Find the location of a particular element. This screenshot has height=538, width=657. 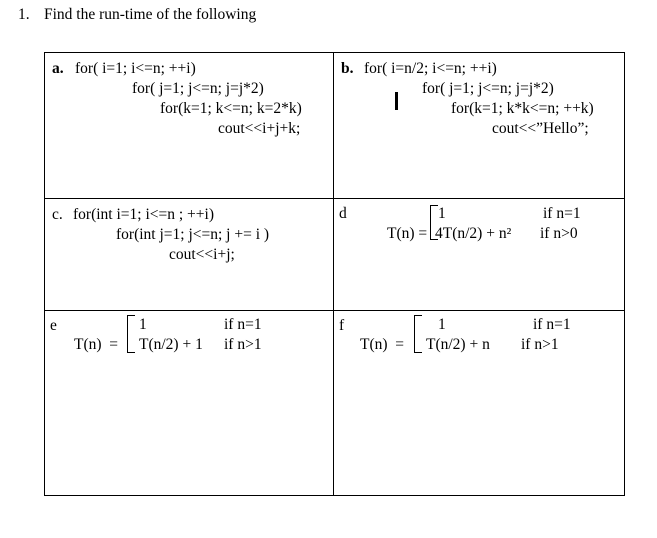

recurrence-cases: 1 if n=1 T(n/2) + n if n>1 is located at coordinates (498, 335).